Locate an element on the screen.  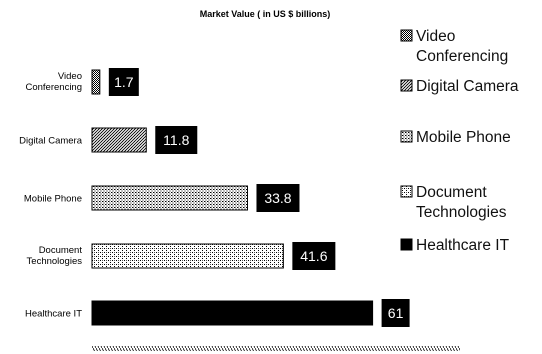
category-label-1: Digital Camera is located at coordinates (51, 141).